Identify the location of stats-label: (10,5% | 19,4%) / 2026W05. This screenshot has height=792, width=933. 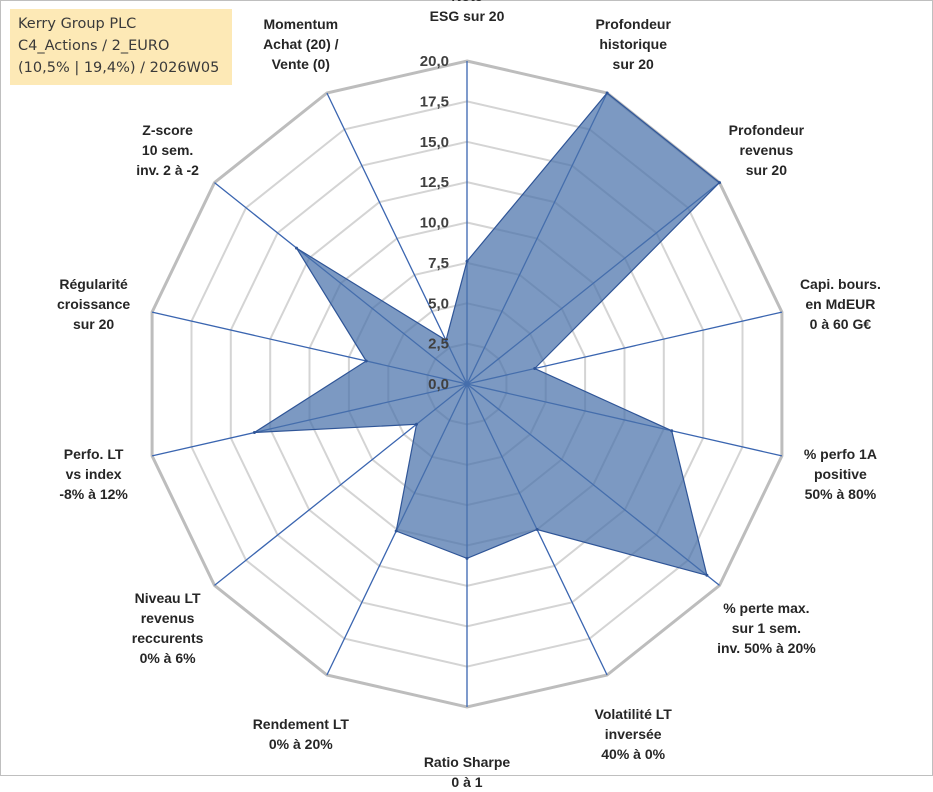
(119, 68).